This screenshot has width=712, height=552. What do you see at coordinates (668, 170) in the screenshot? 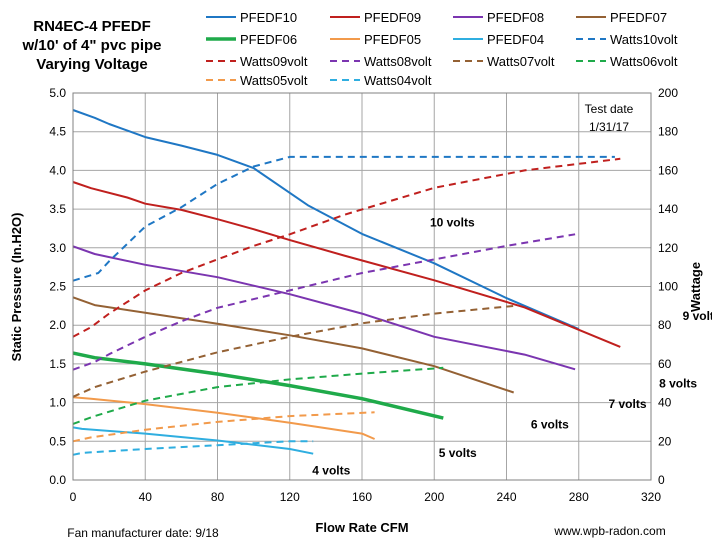
I see `y2-tick-label: 160` at bounding box center [668, 170].